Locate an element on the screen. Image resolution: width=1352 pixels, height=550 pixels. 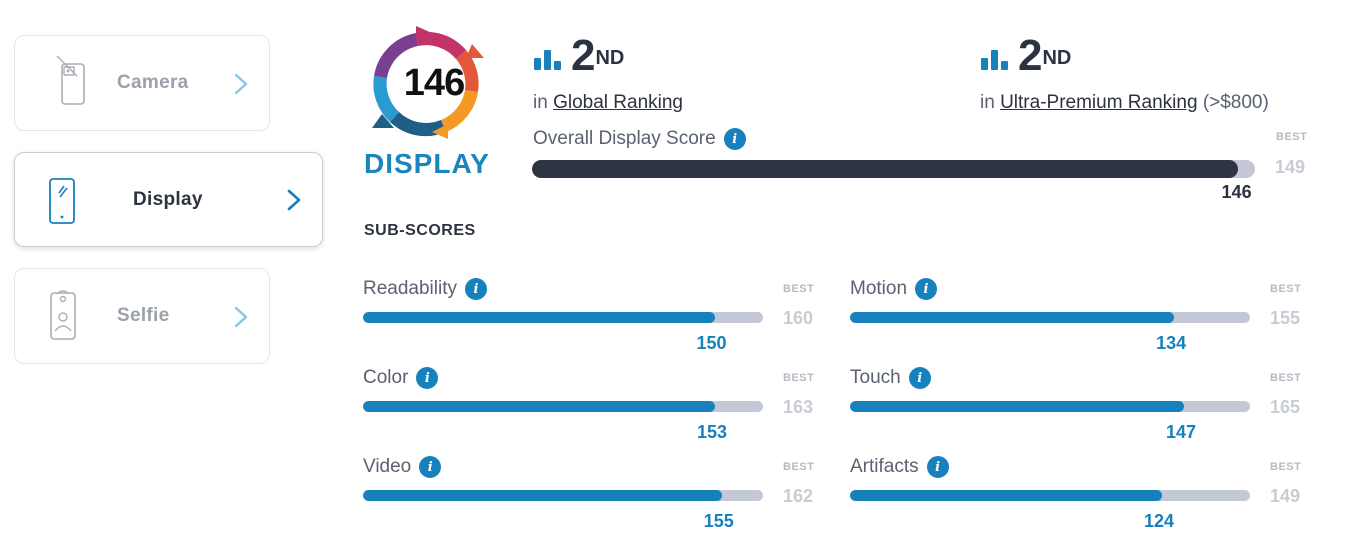
subscore-title: Touch i is located at coordinates (890, 378).